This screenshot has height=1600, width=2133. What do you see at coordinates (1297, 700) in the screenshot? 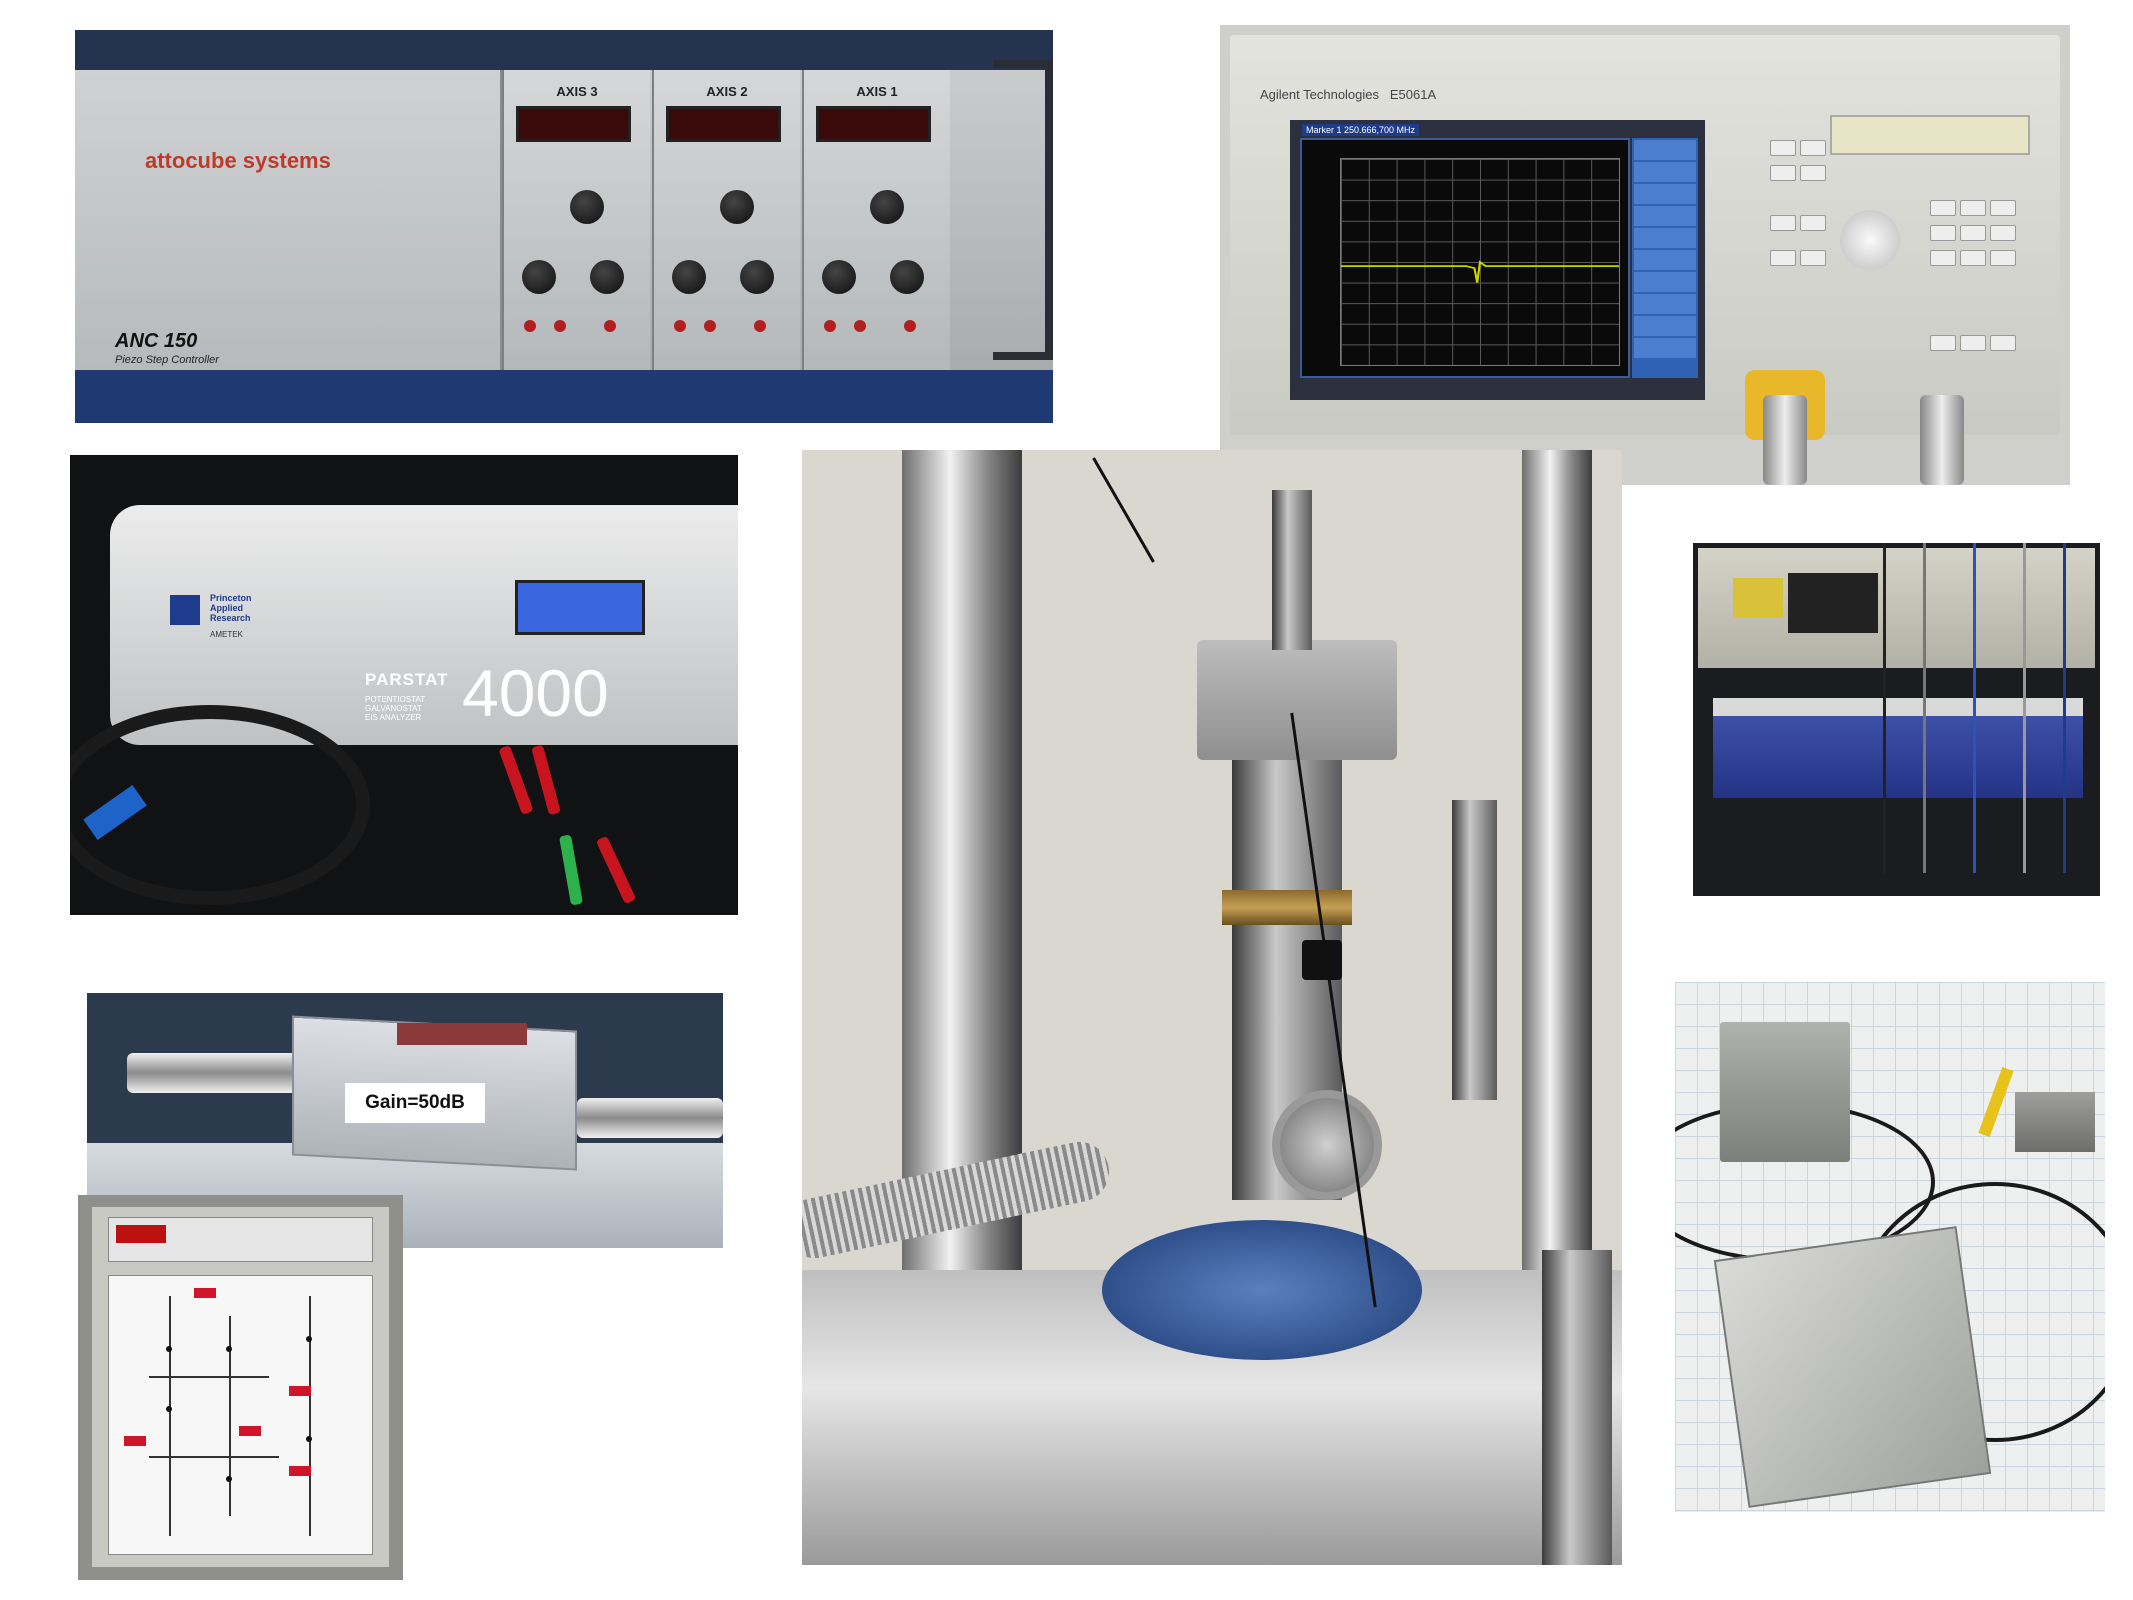
I see `sample-head` at bounding box center [1297, 700].